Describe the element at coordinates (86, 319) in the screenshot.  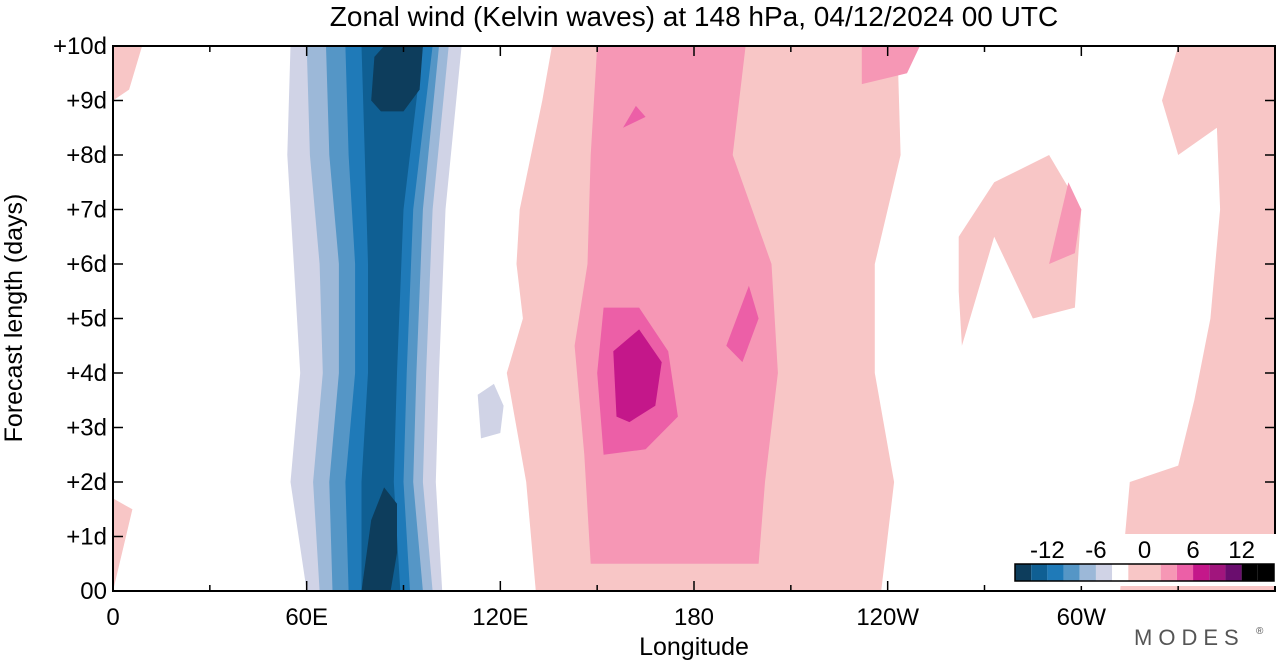
I see `y-tick-label: +5d` at that location.